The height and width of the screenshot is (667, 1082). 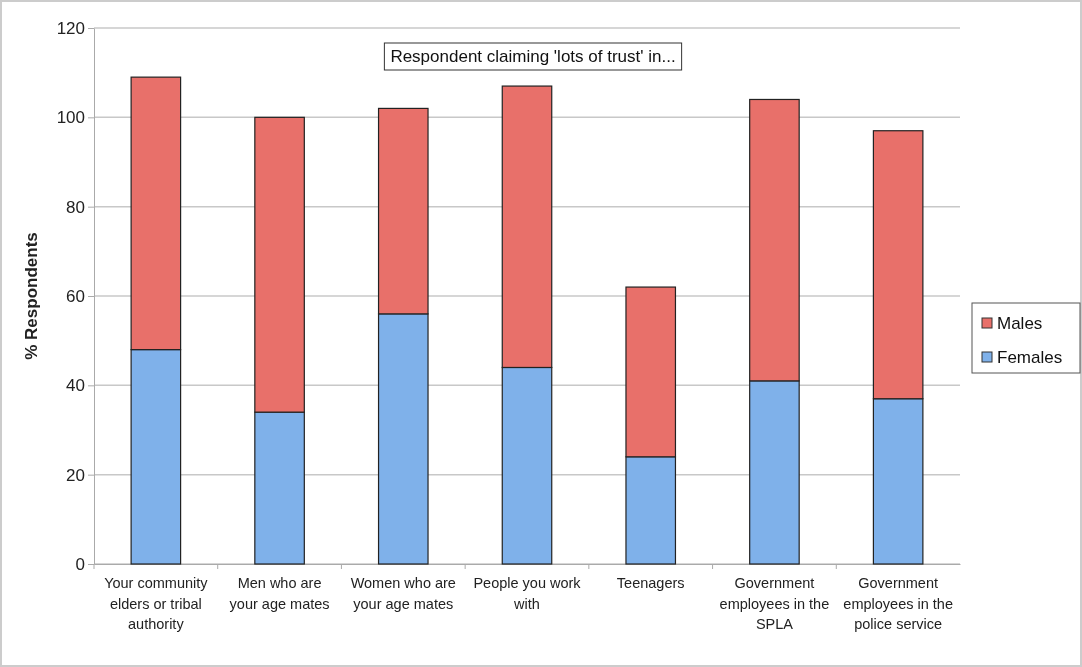 I want to click on y-tick-label: 80, so click(x=75, y=207).